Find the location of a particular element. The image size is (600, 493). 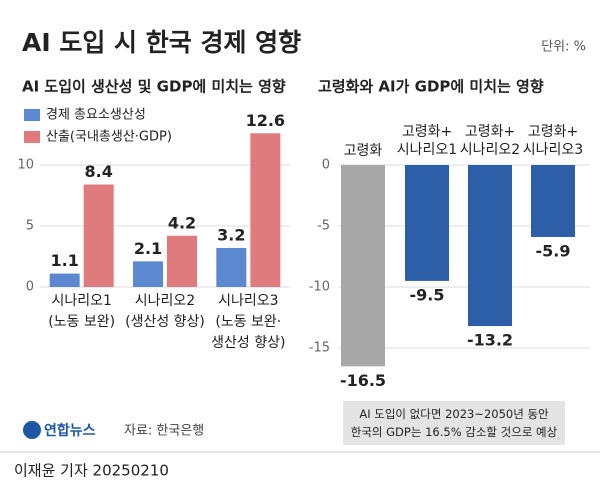

annotation-box is located at coordinates (454, 423).